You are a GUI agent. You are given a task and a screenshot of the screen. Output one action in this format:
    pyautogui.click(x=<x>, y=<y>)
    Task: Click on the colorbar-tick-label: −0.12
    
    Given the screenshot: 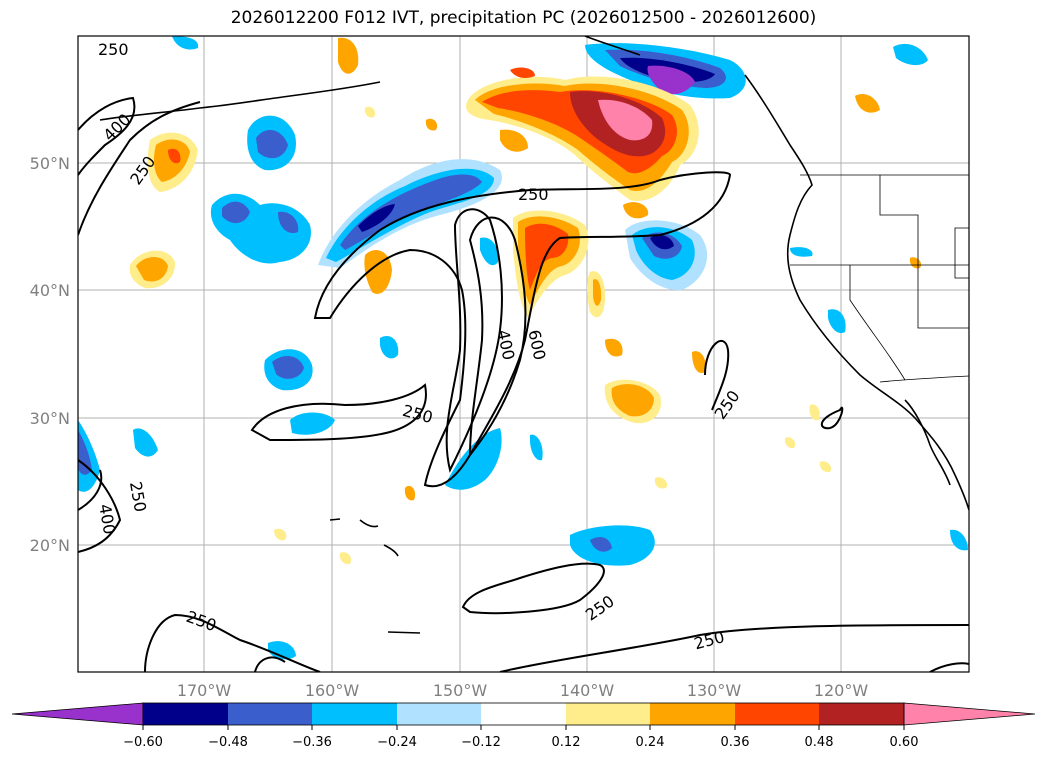 What is the action you would take?
    pyautogui.click(x=481, y=742)
    